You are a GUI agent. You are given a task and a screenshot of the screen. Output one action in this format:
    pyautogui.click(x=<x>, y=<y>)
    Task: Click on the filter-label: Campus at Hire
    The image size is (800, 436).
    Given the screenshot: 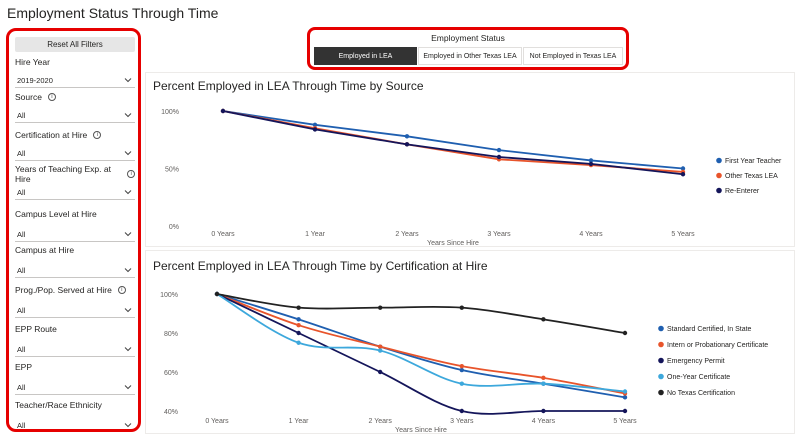 What is the action you would take?
    pyautogui.click(x=75, y=249)
    